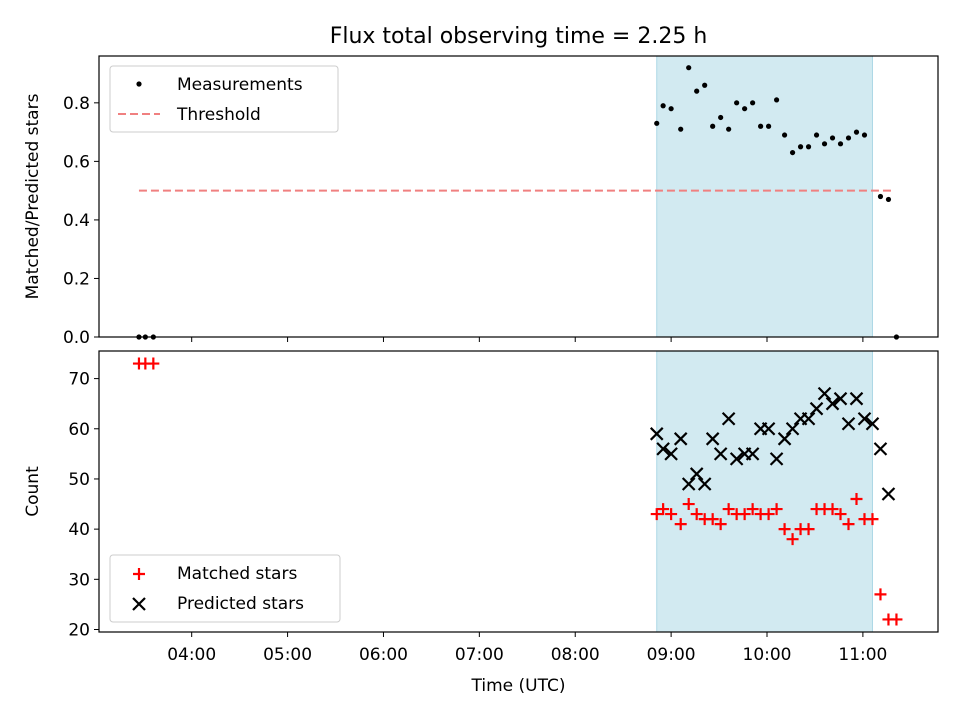 Image resolution: width=960 pixels, height=720 pixels. Describe the element at coordinates (76, 162) in the screenshot. I see `top-y-tick-label: 0.6` at that location.